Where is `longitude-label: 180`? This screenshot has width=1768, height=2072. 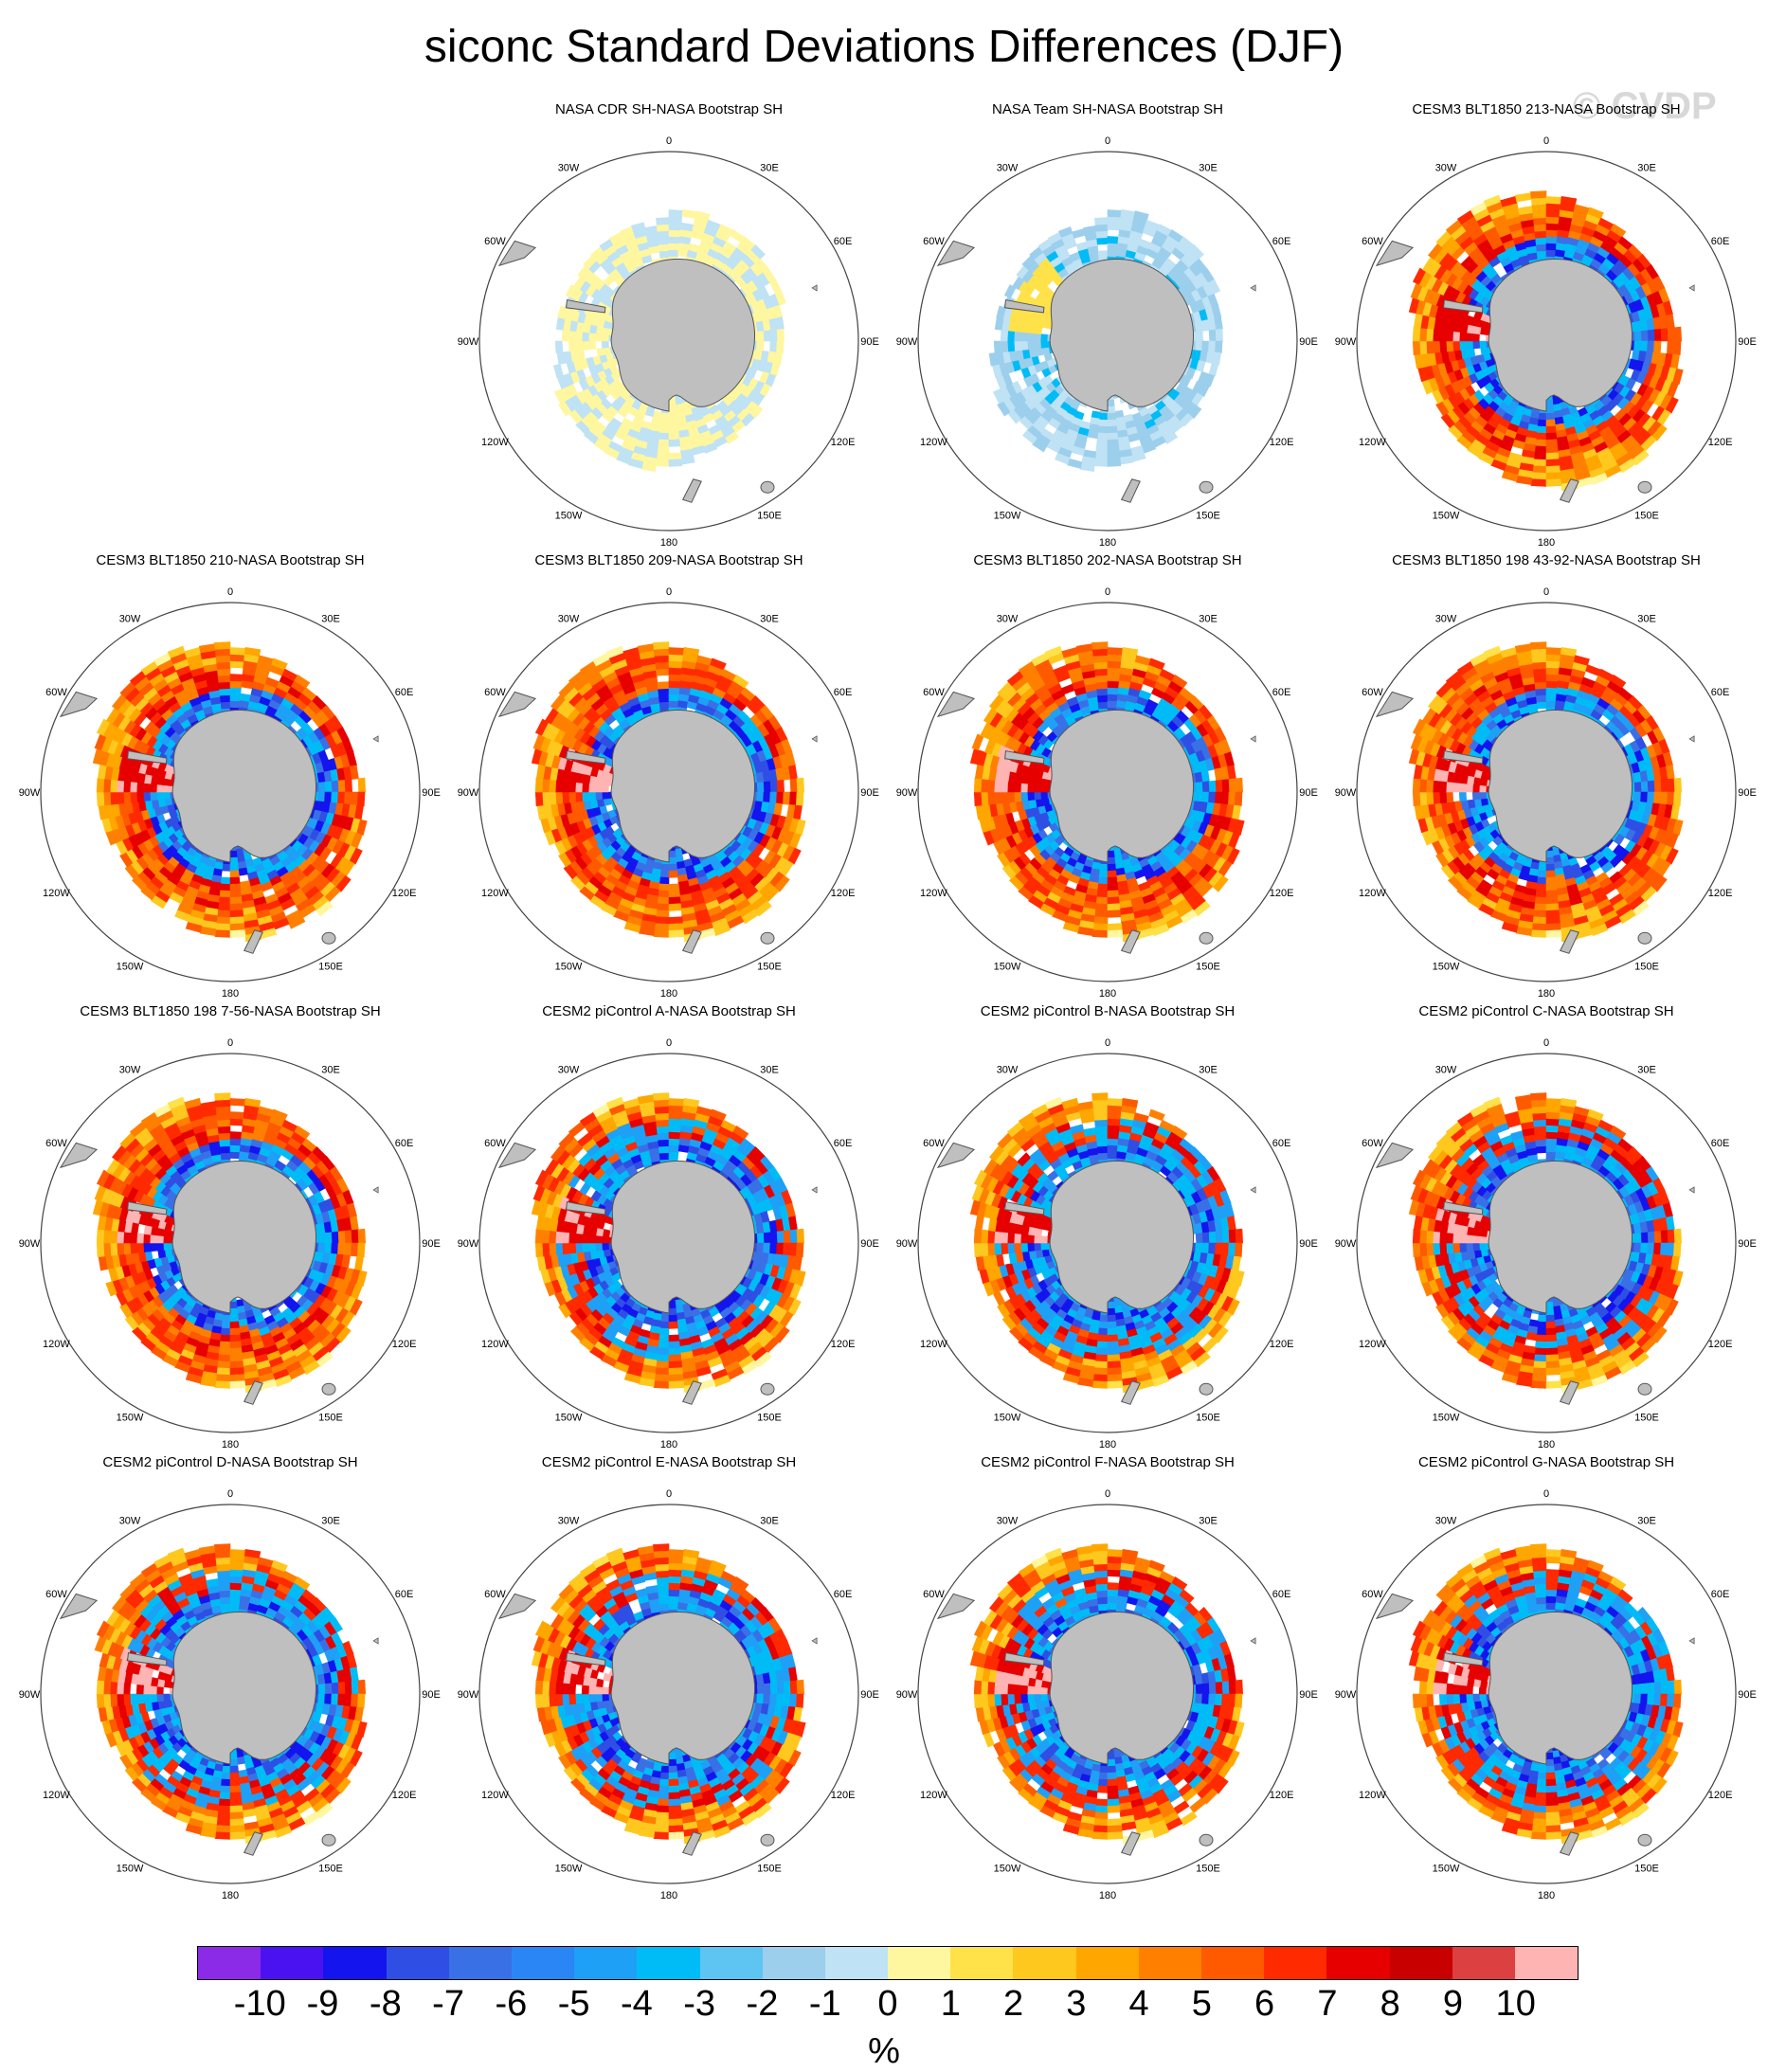 longitude-label: 180 is located at coordinates (1107, 543).